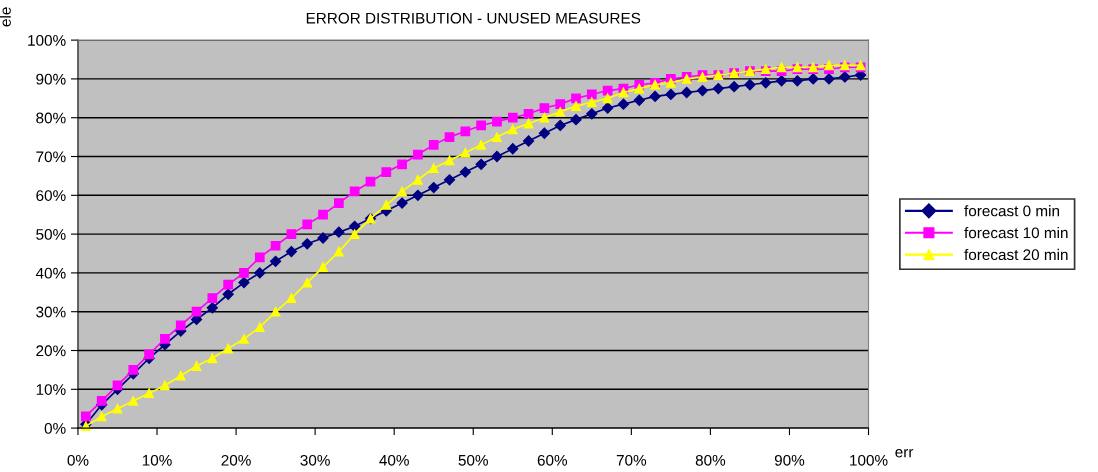  I want to click on x-tick-label: 60%, so click(552, 460).